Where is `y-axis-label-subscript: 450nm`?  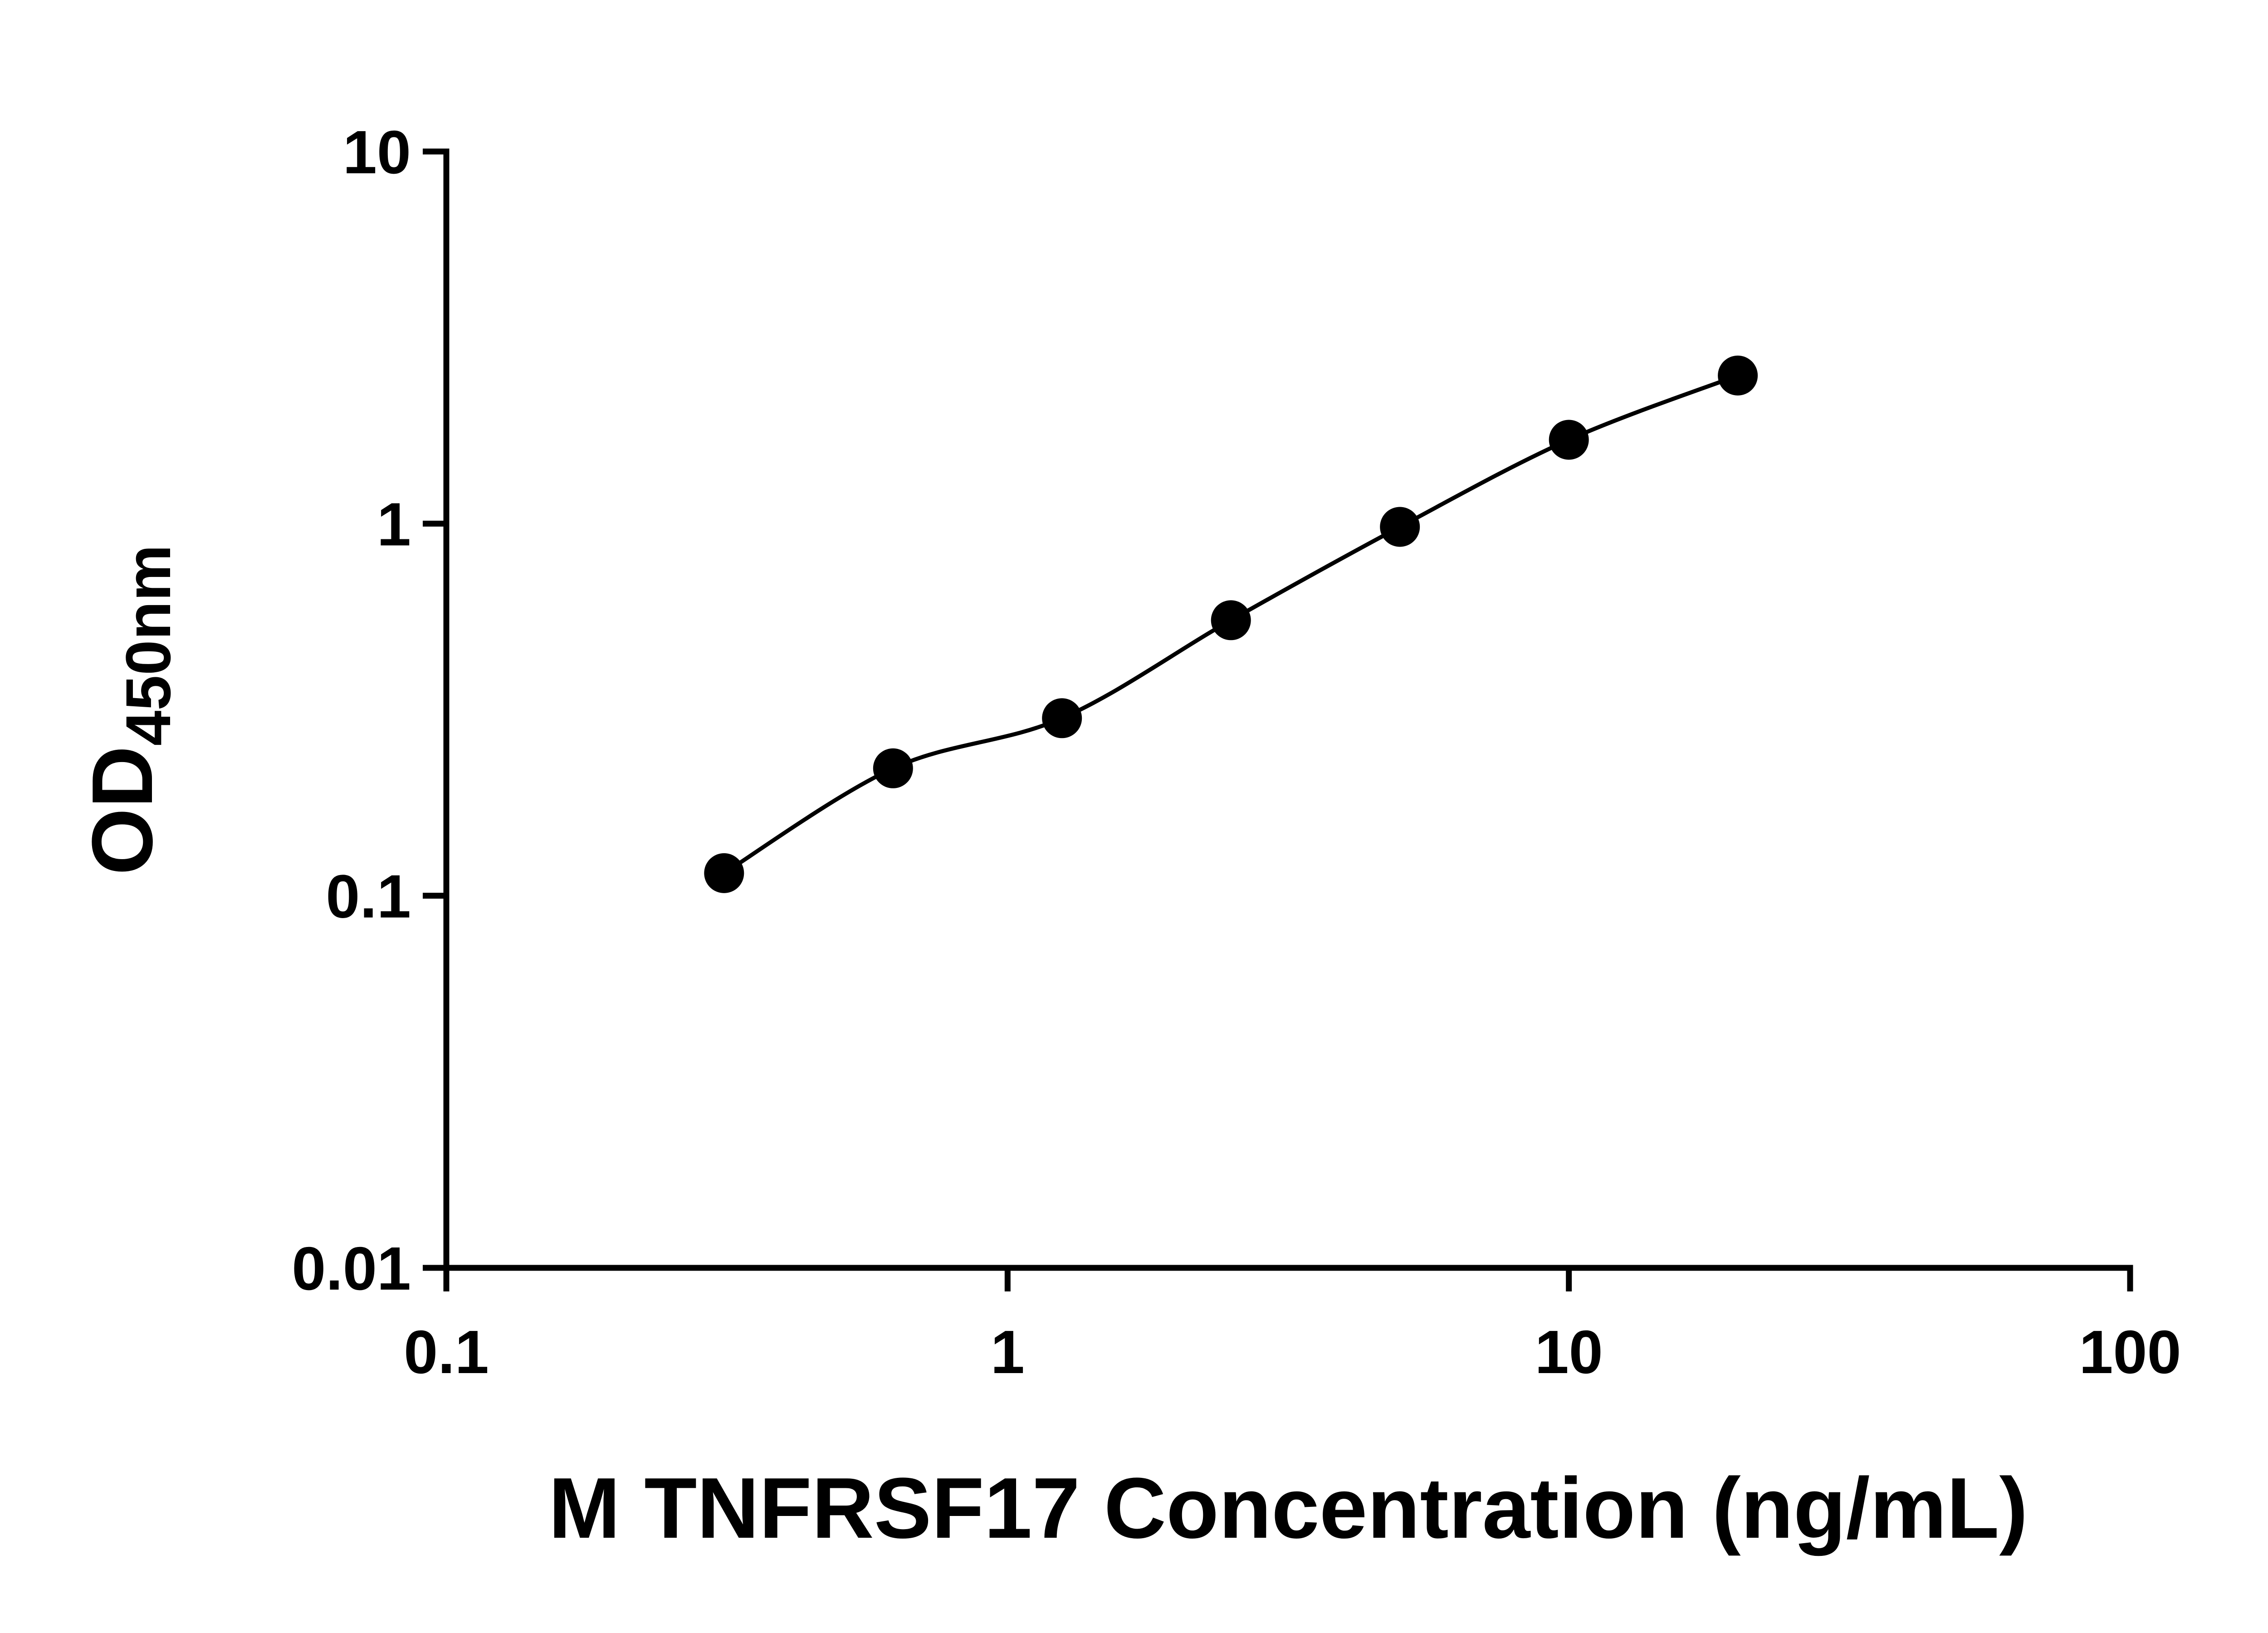 y-axis-label-subscript: 450nm is located at coordinates (148, 645).